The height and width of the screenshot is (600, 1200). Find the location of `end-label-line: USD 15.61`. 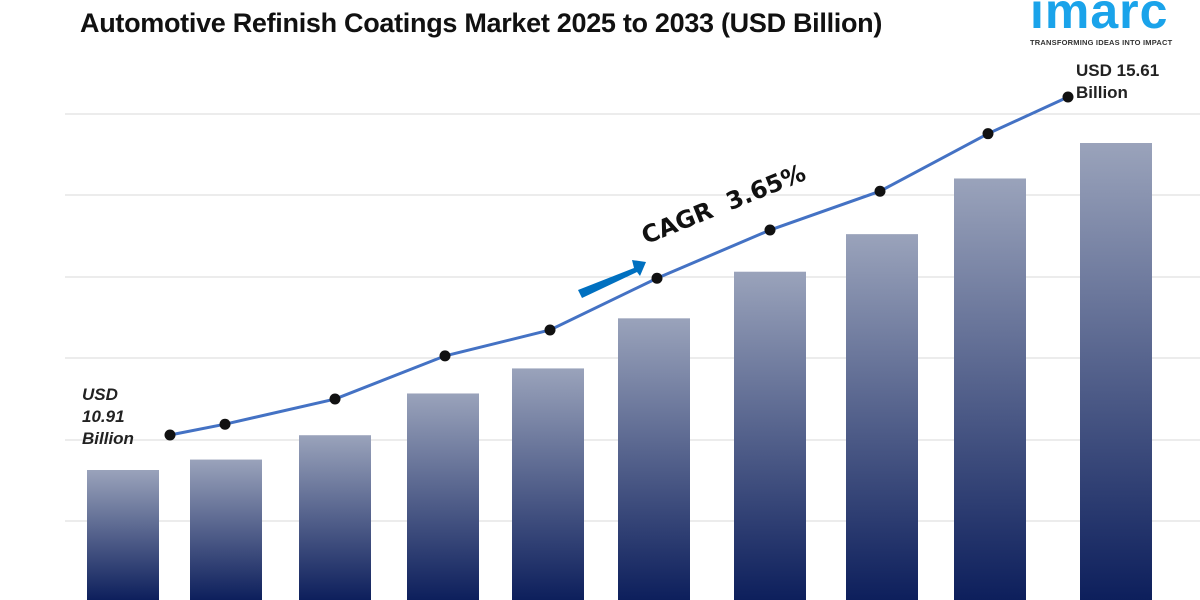

end-label-line: USD 15.61 is located at coordinates (1118, 70).